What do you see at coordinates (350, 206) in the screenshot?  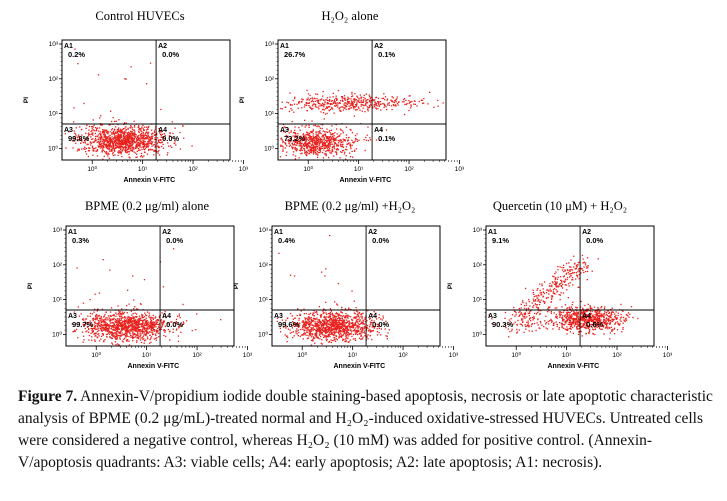 I see `panel-title: BPME (0.2 μg/ml) +H₂O₂` at bounding box center [350, 206].